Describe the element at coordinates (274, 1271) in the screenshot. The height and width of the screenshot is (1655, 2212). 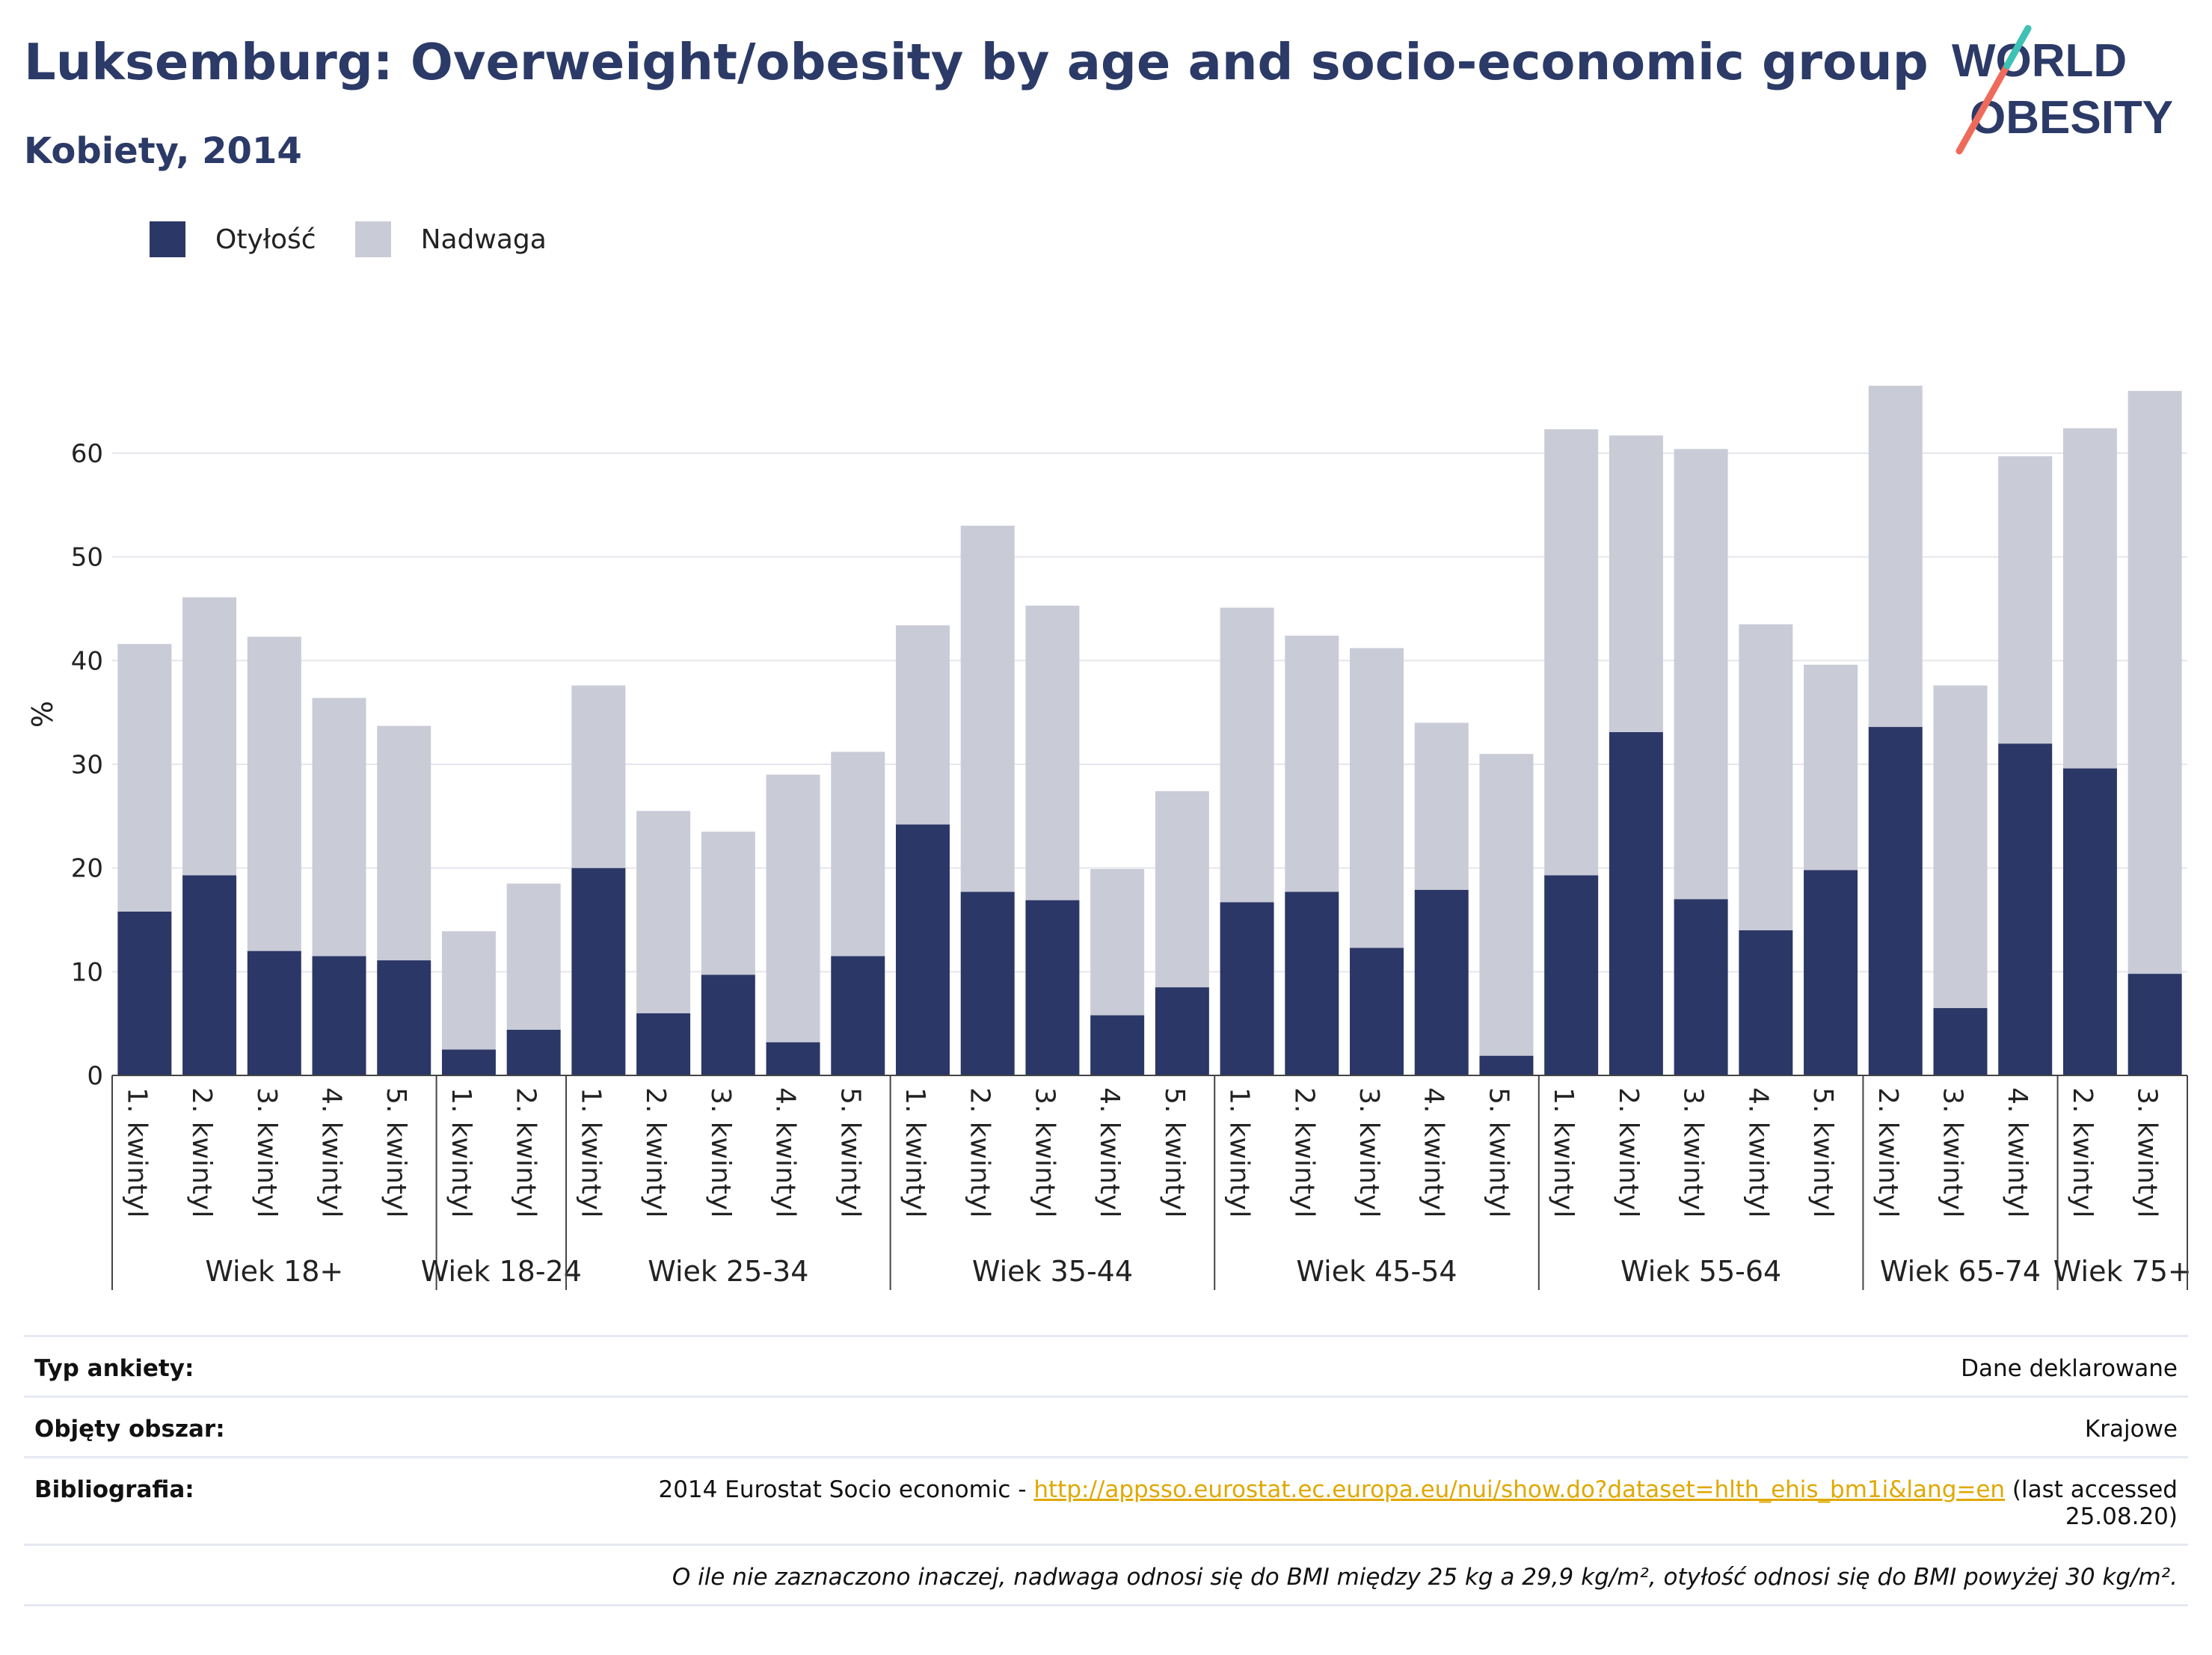
I see `group-label: Wiek 18+` at that location.